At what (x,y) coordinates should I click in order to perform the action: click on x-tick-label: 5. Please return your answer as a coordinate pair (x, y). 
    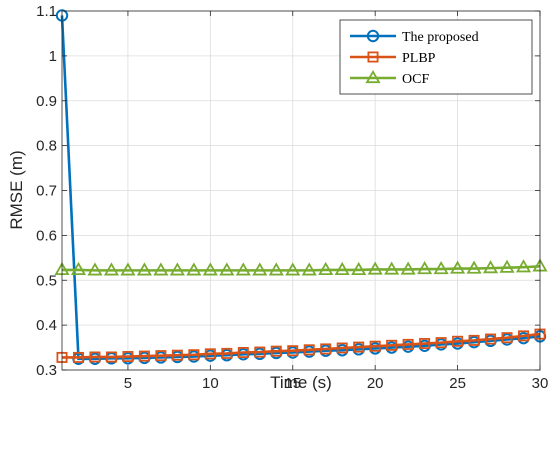
    Looking at the image, I should click on (128, 383).